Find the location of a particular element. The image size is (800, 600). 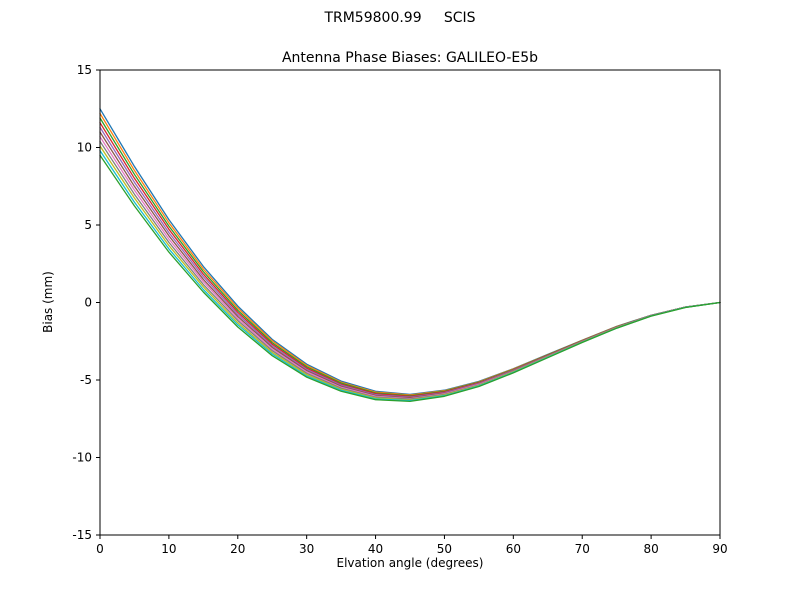

x-tick-label: 40 is located at coordinates (375, 549).